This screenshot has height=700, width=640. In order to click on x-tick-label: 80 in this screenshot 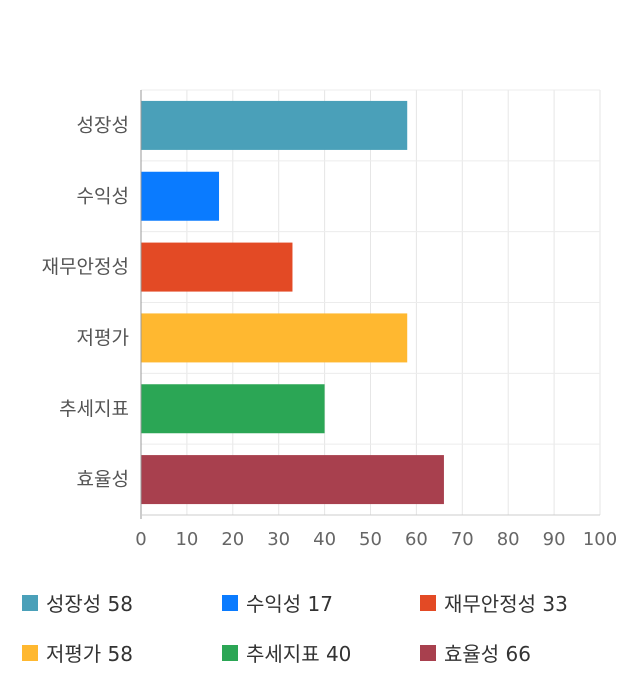, I will do `click(508, 539)`.